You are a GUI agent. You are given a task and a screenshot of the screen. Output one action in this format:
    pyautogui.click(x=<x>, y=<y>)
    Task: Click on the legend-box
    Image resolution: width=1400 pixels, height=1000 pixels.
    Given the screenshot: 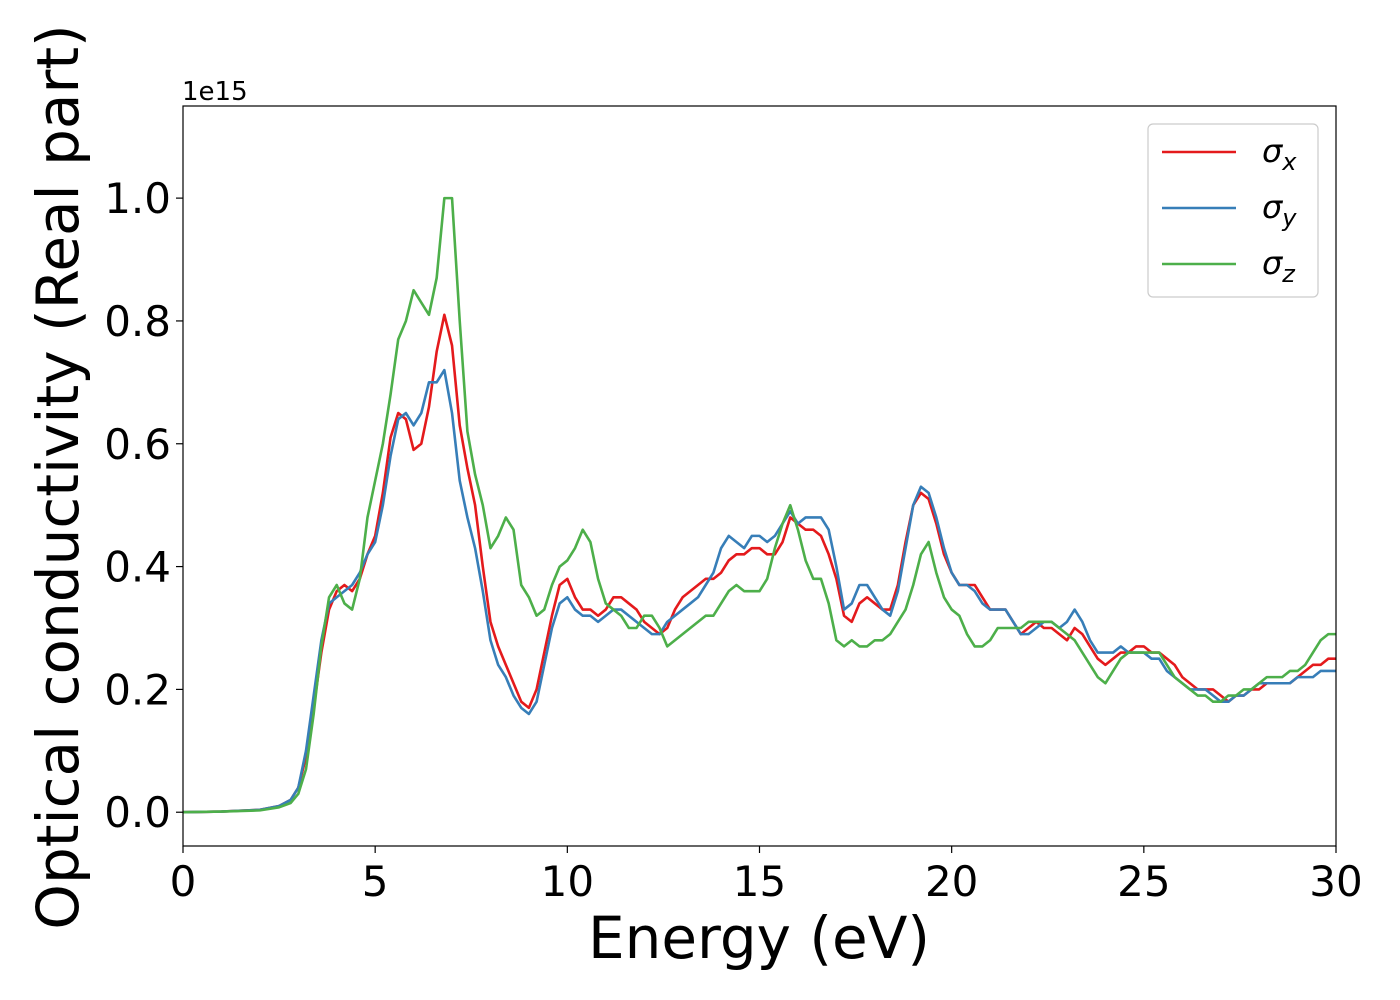 What is the action you would take?
    pyautogui.click(x=1233, y=210)
    